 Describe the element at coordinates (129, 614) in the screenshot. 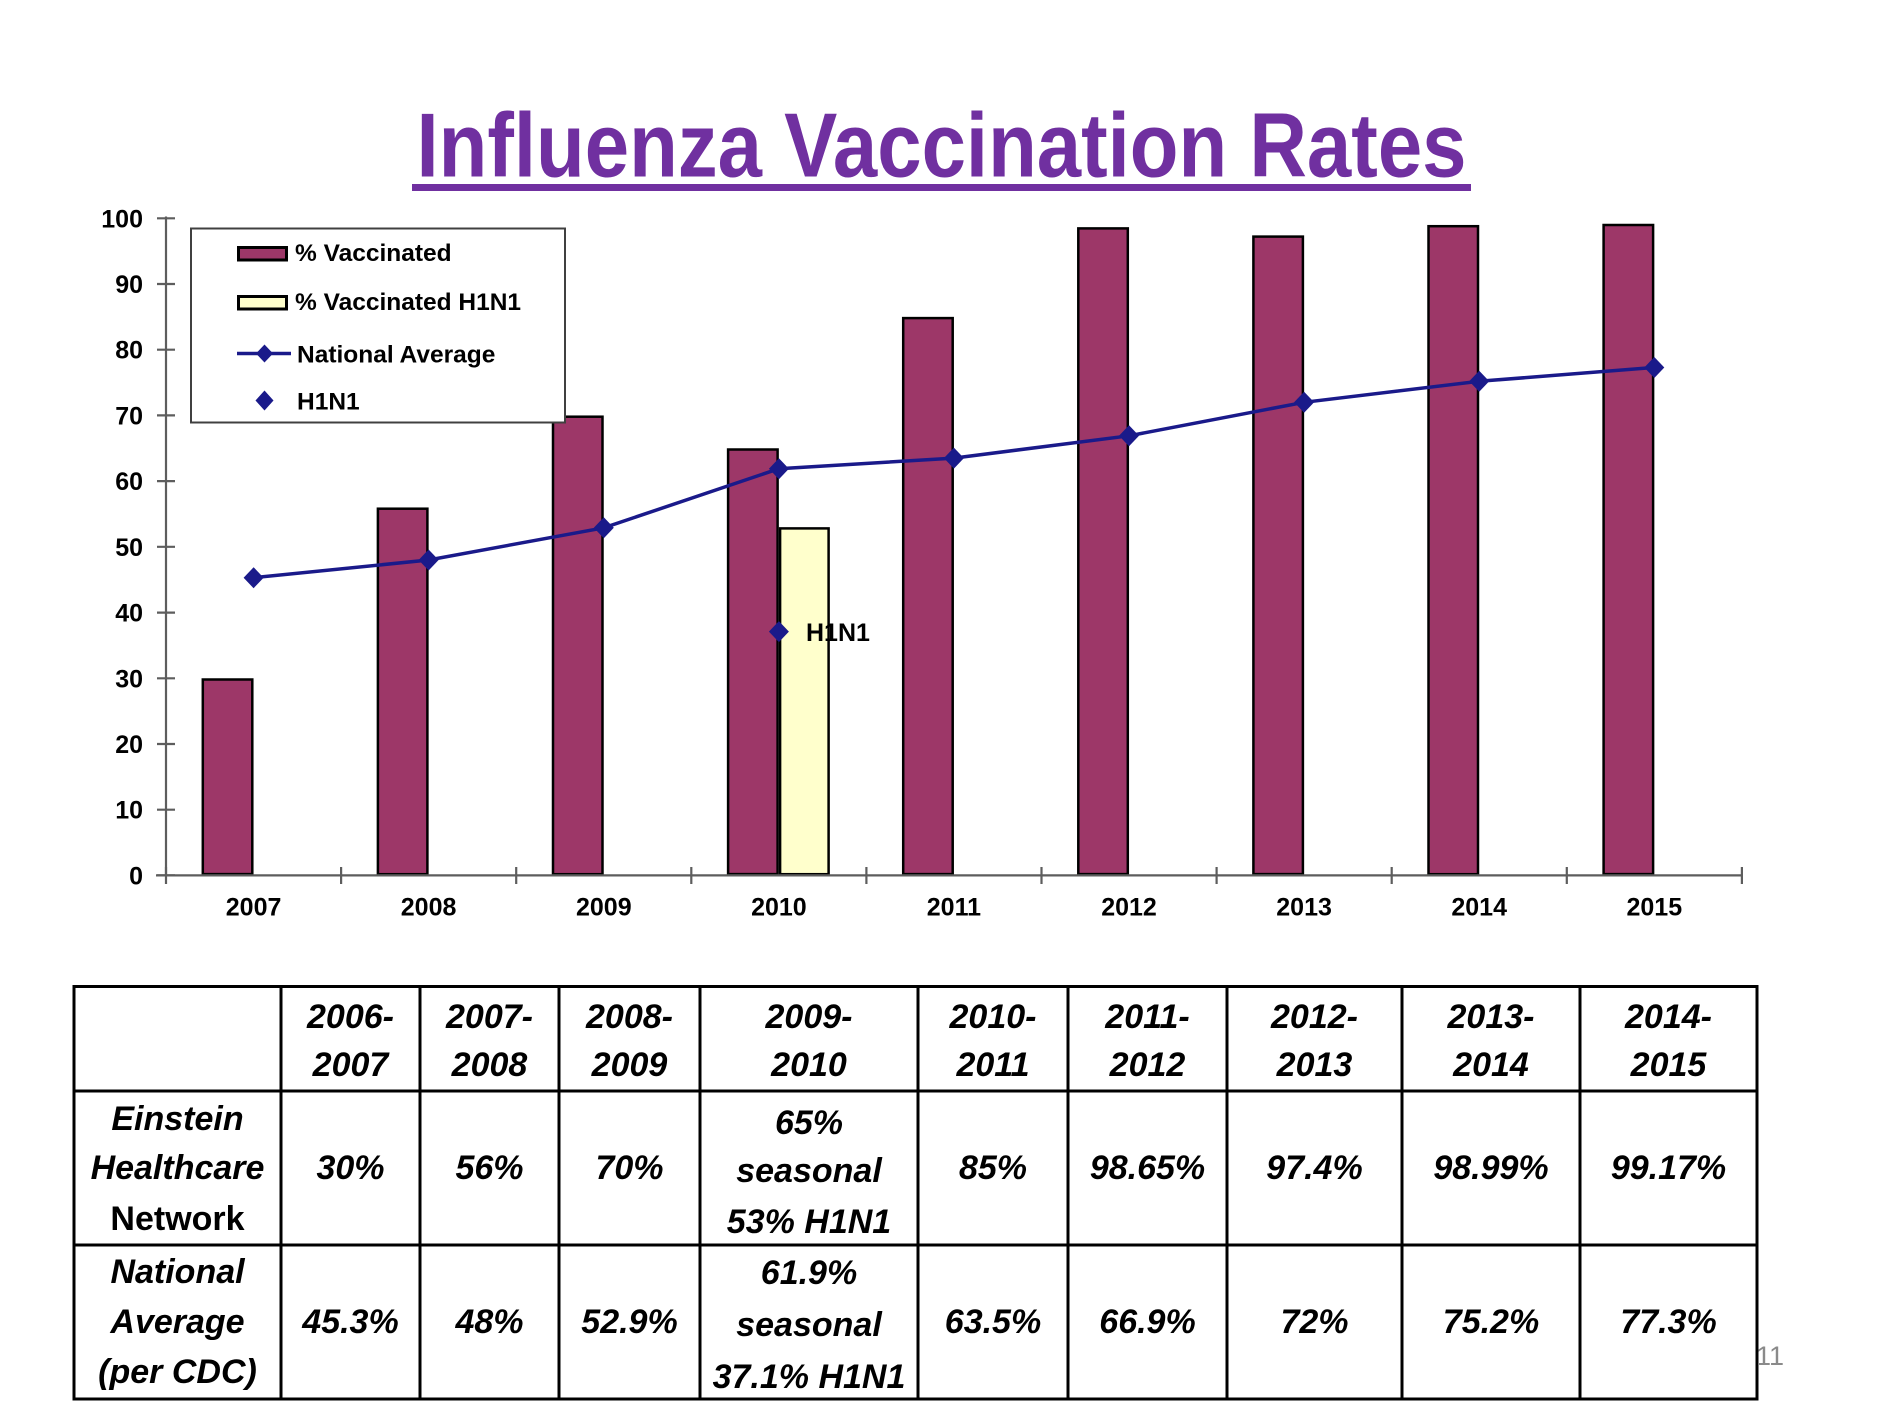

I see `svg-text: 40` at that location.